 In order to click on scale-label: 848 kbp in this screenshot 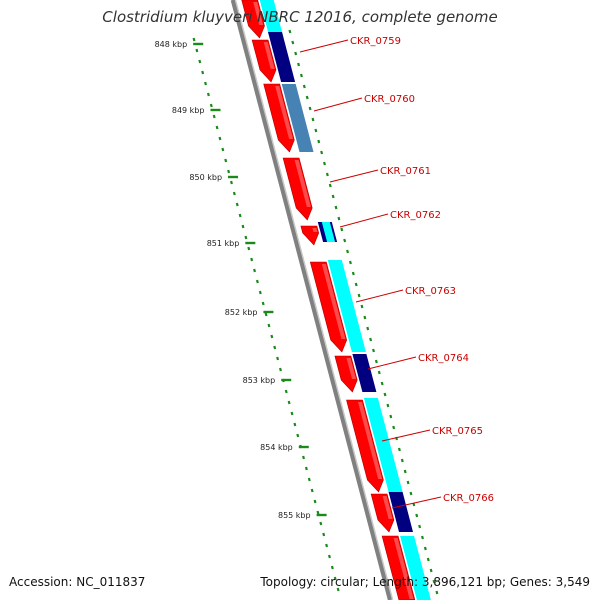, I will do `click(171, 44)`.